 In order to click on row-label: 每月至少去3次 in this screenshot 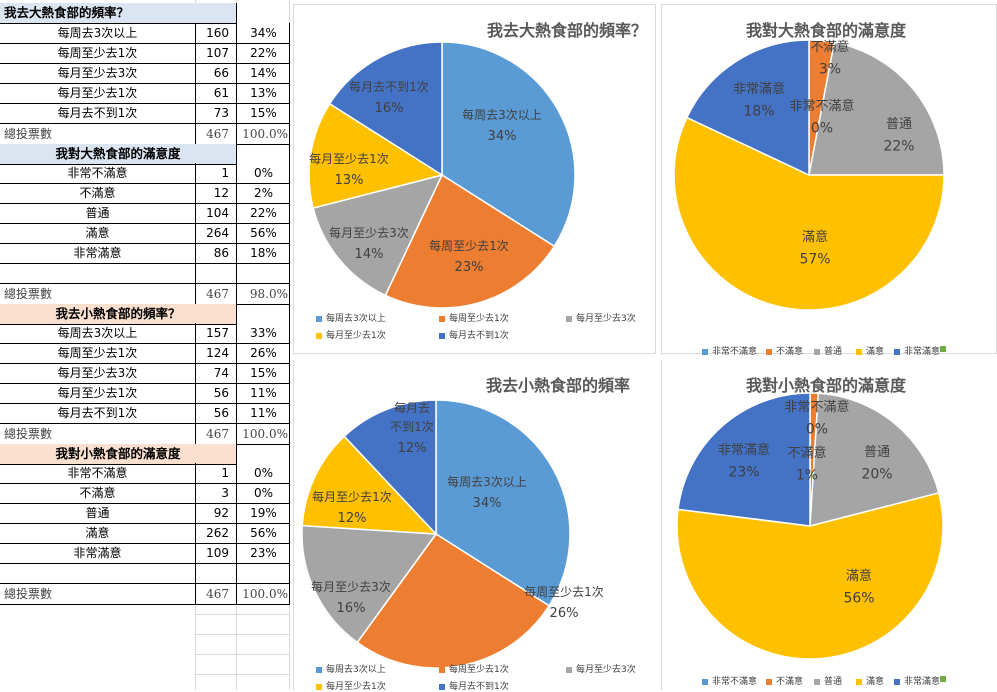, I will do `click(97, 373)`.